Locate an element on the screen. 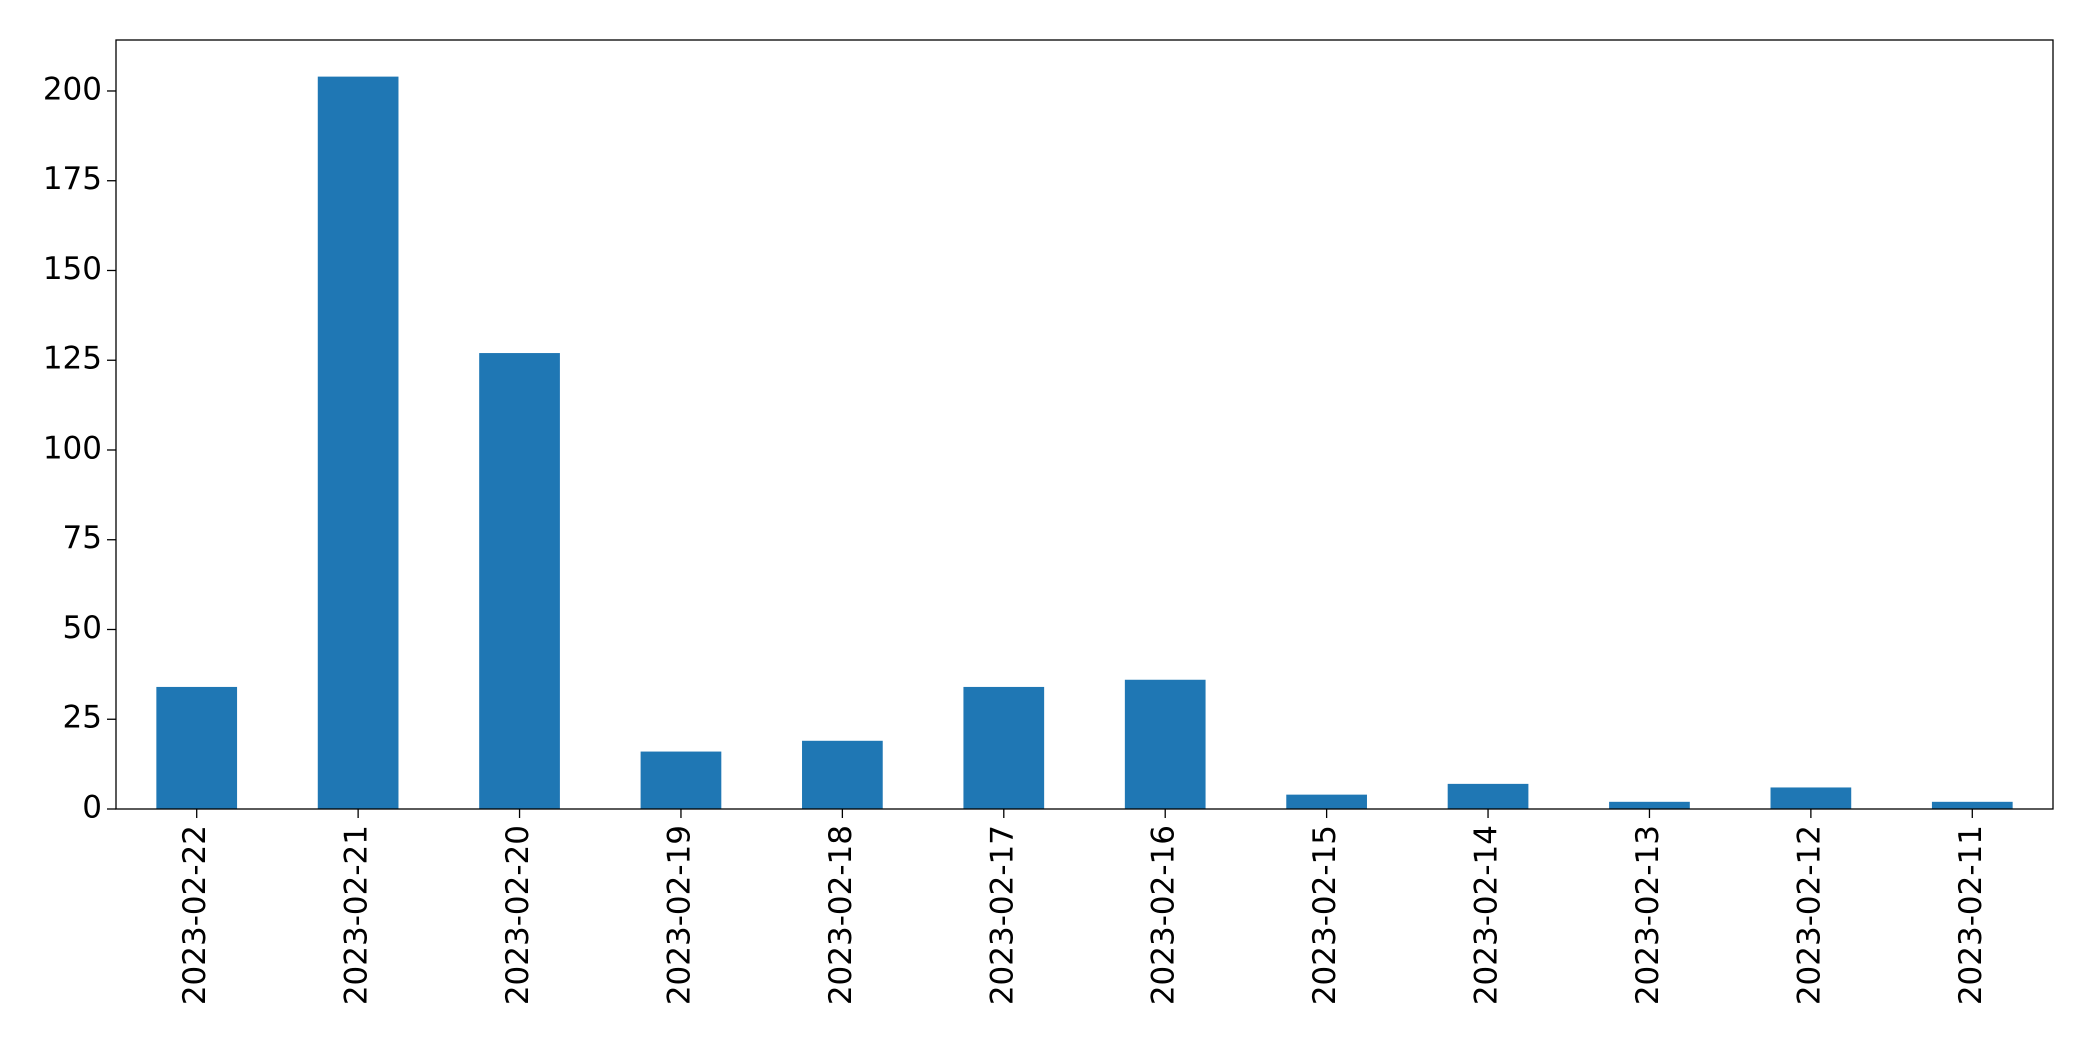  y-tick-label: 175 is located at coordinates (72, 179).